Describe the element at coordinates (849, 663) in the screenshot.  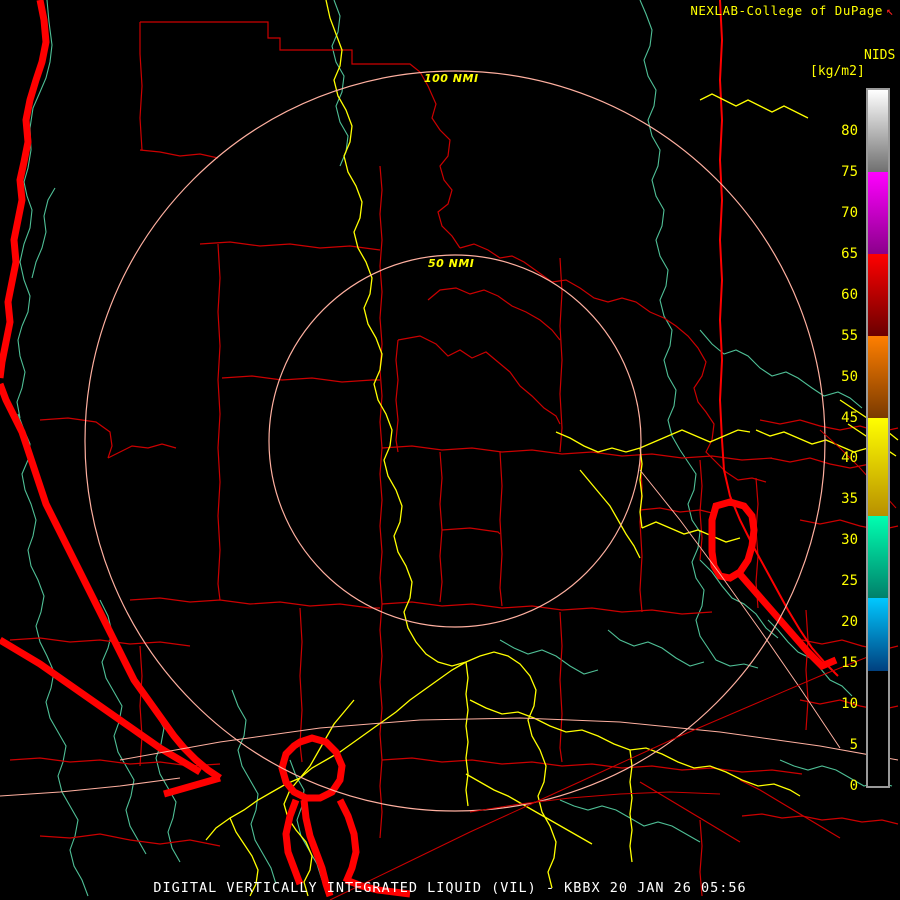
I see `legend-tick-15: 15` at that location.